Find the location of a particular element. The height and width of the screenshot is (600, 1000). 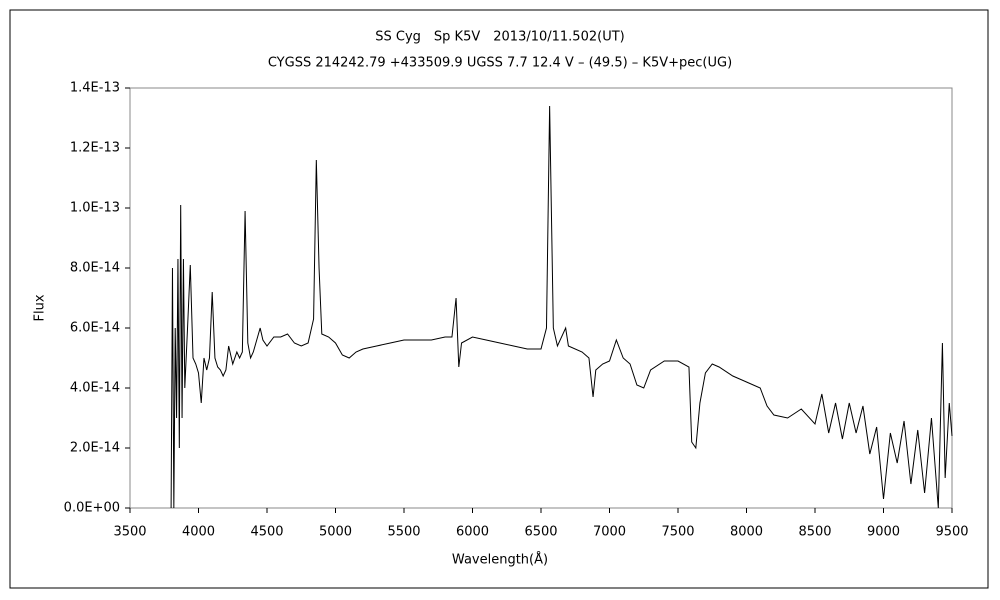

y-tick-label: 8.0E-14 is located at coordinates (95, 268).